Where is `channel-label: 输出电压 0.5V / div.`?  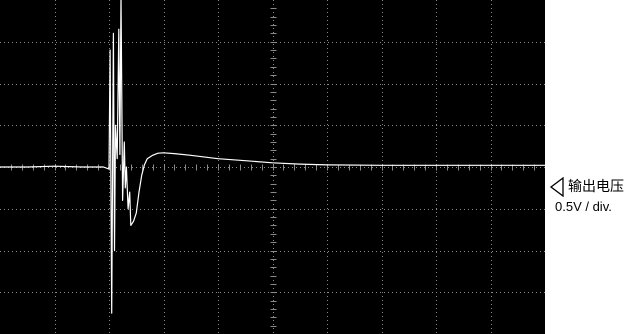 channel-label: 输出电压 0.5V / div. is located at coordinates (595, 198).